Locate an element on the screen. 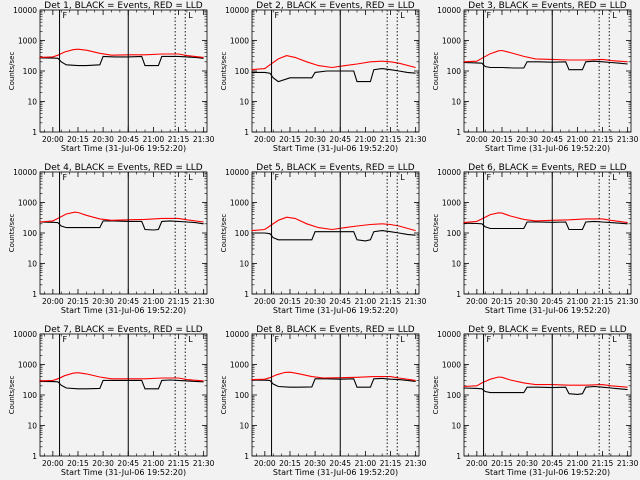 This screenshot has width=640, height=480. panel-title: Det 1, BLACK = Events, RED = LLD is located at coordinates (123, 6).